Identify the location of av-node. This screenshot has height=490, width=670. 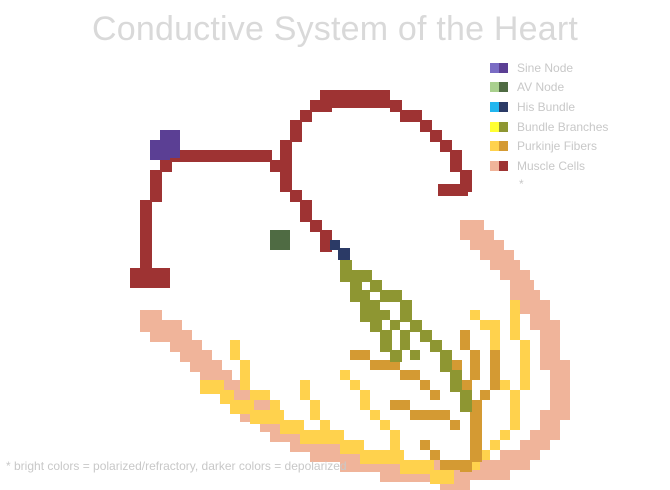
(280, 240).